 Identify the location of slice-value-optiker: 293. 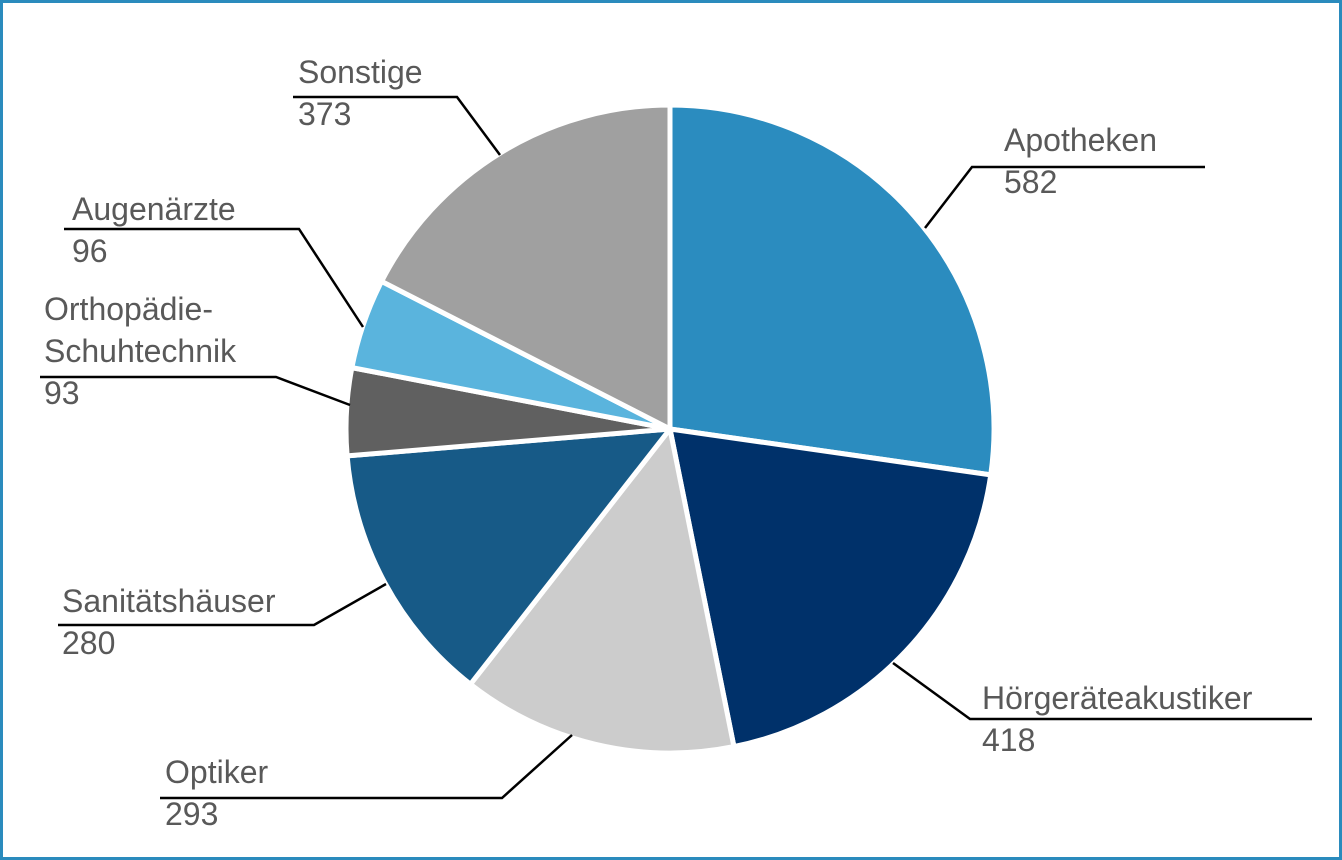
(192, 814).